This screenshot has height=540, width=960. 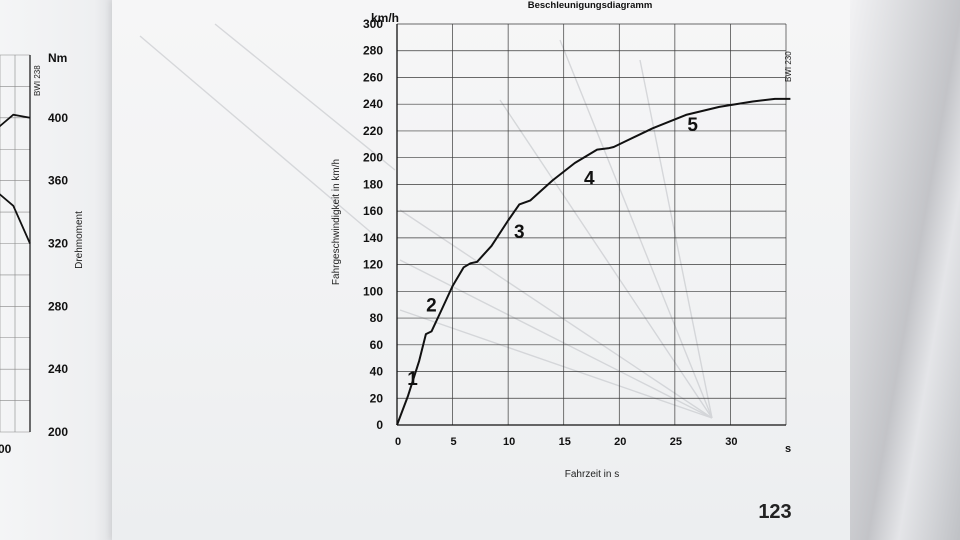 What do you see at coordinates (58, 369) in the screenshot?
I see `torque-y-tick-label: 240` at bounding box center [58, 369].